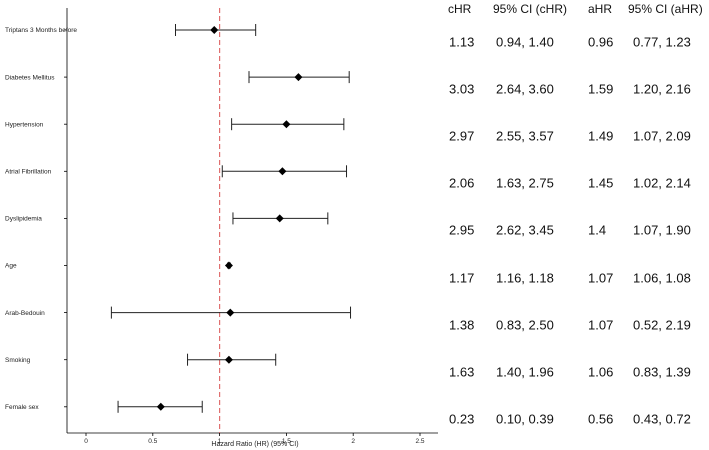 The height and width of the screenshot is (450, 709). I want to click on chr-value: 3.03, so click(462, 89).